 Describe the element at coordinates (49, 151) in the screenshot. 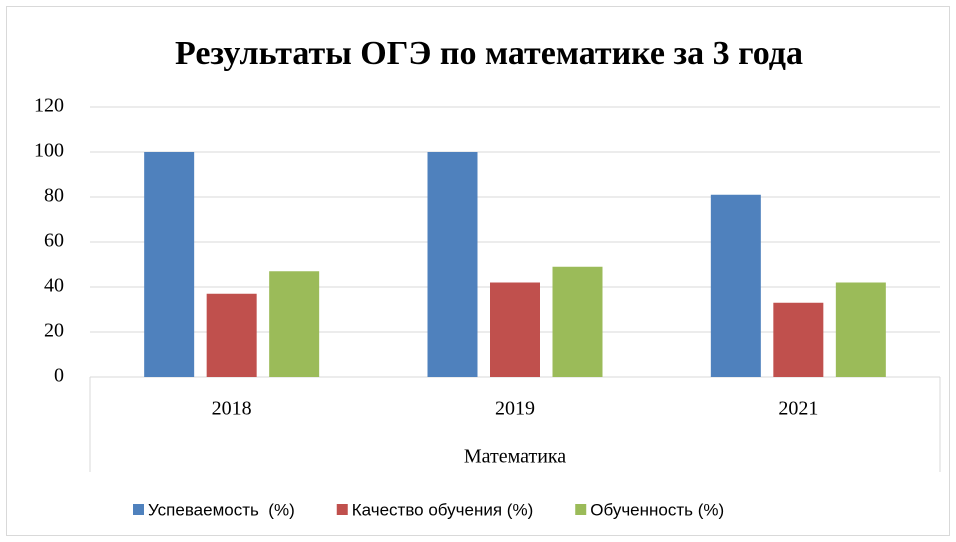

I see `y-tick-label: 100` at that location.